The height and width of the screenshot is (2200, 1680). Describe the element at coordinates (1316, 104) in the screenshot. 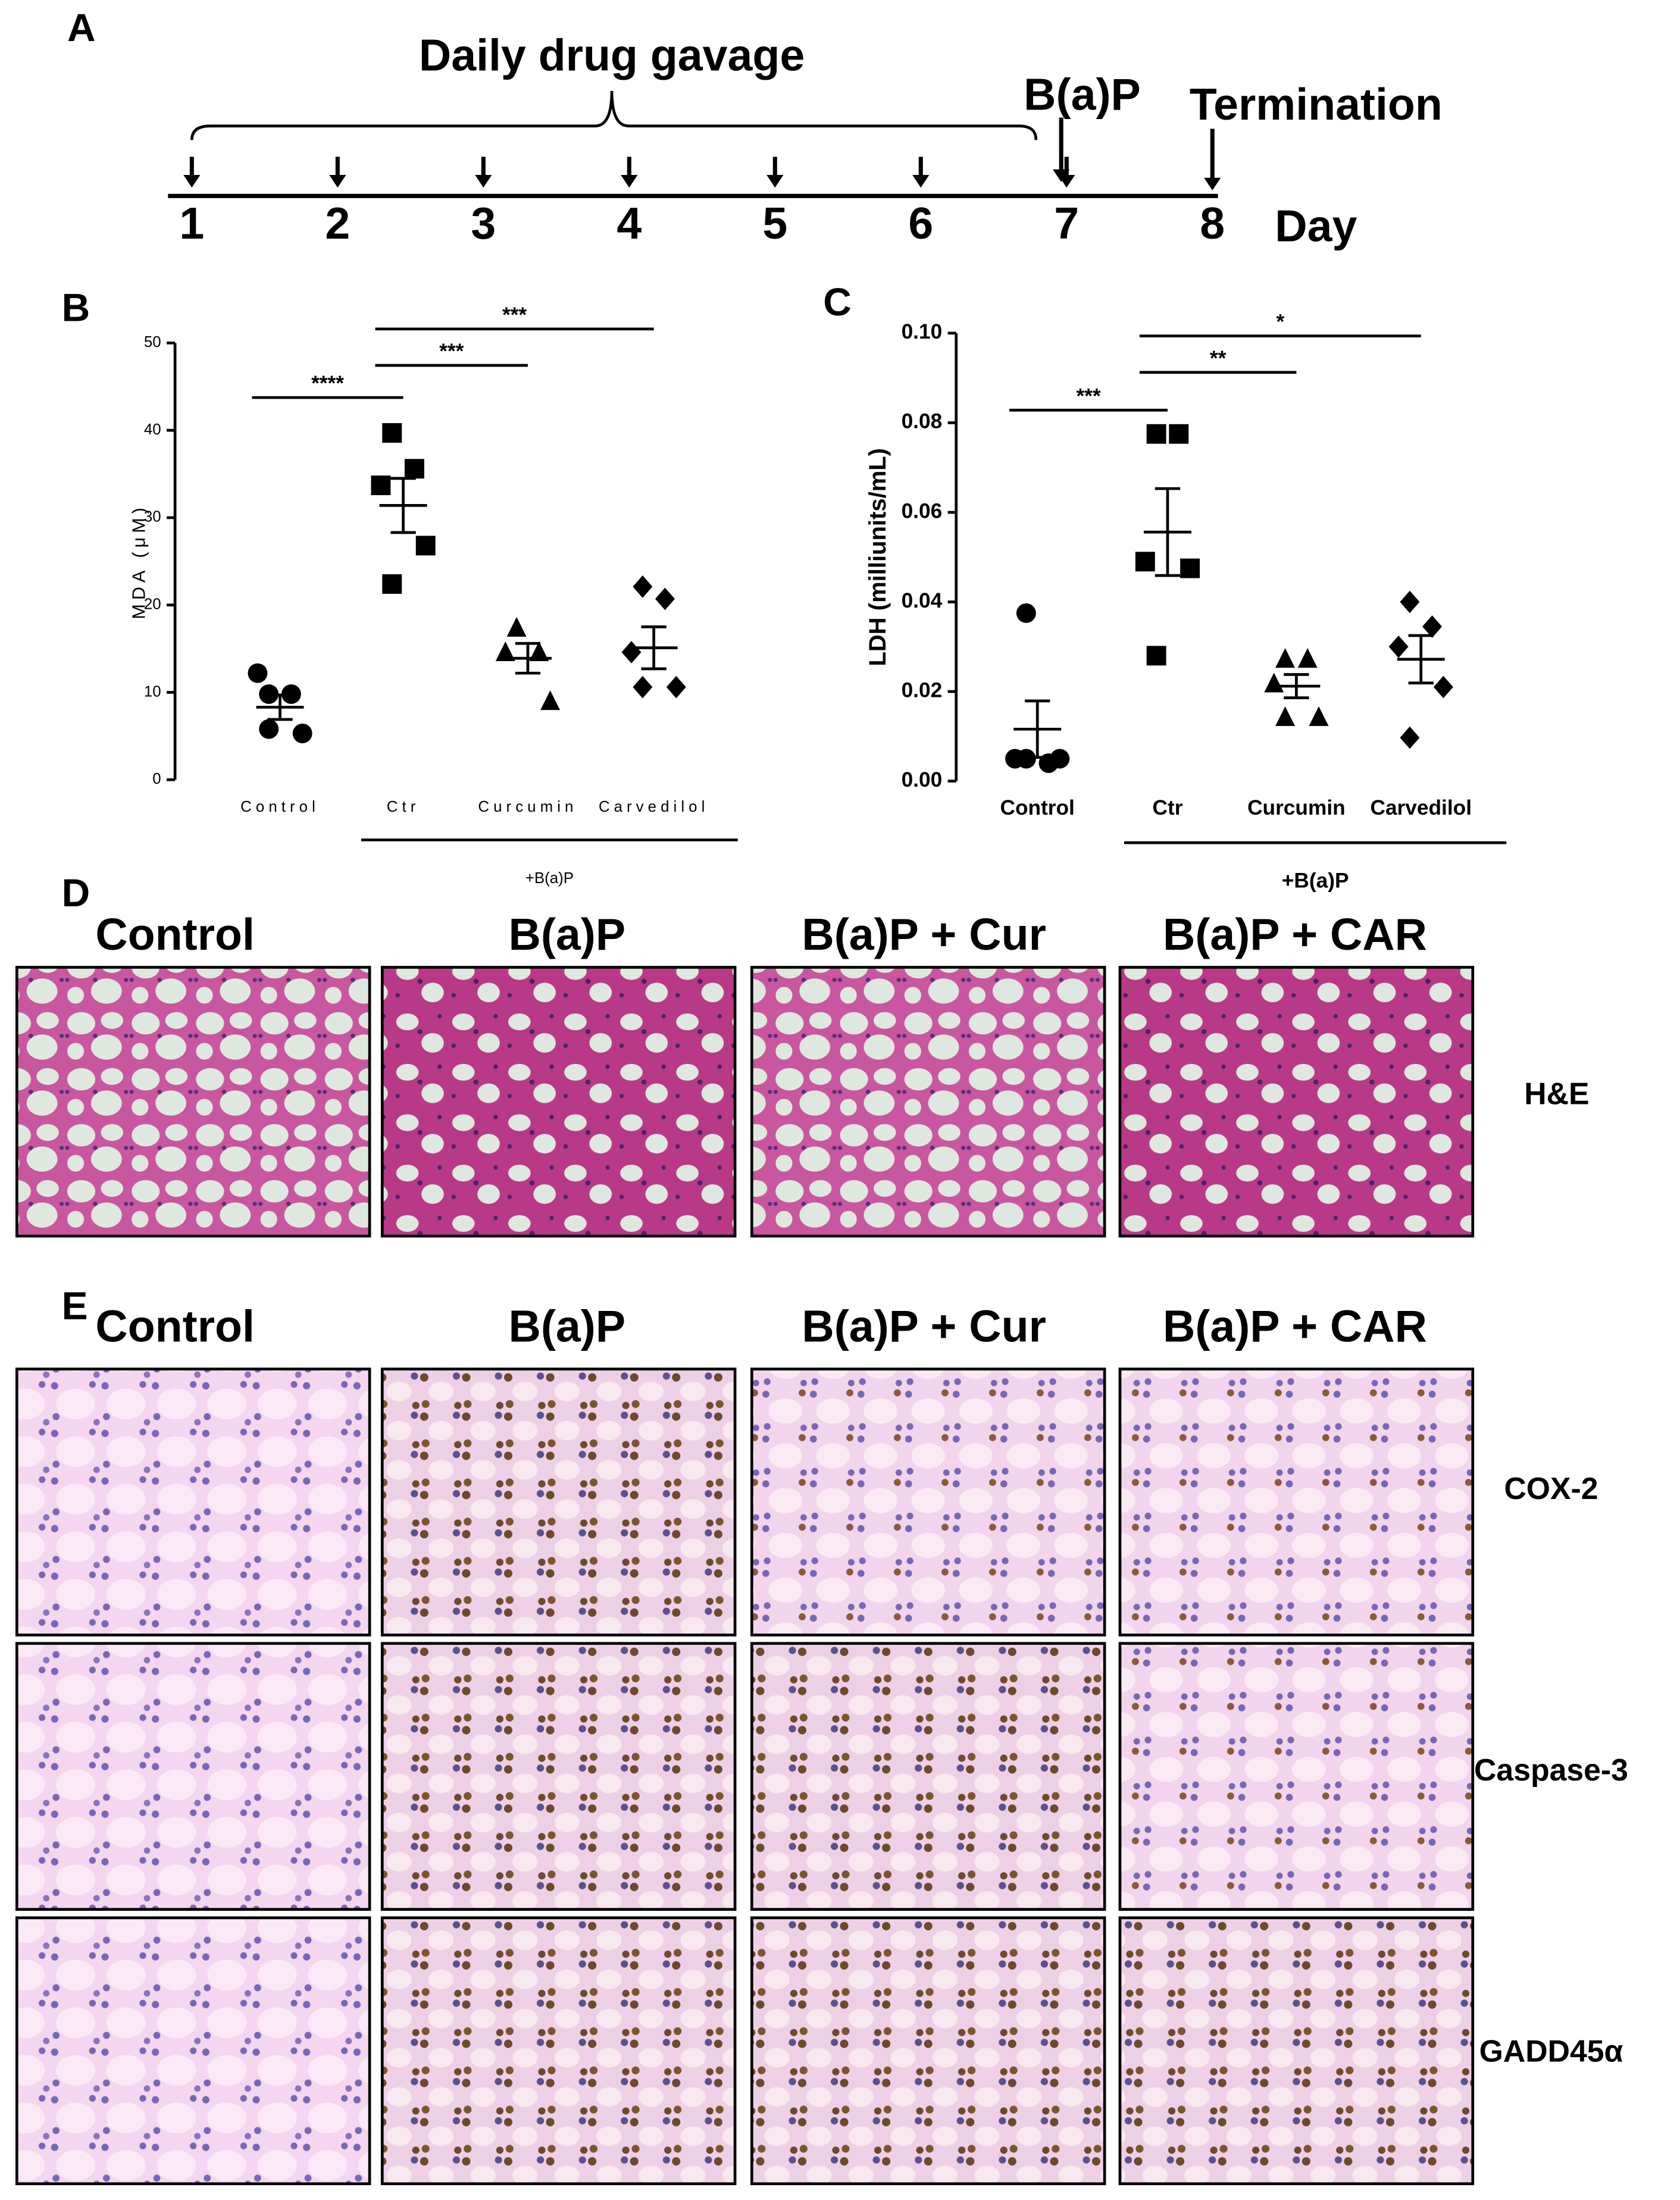

I see `end-label: Termination` at that location.